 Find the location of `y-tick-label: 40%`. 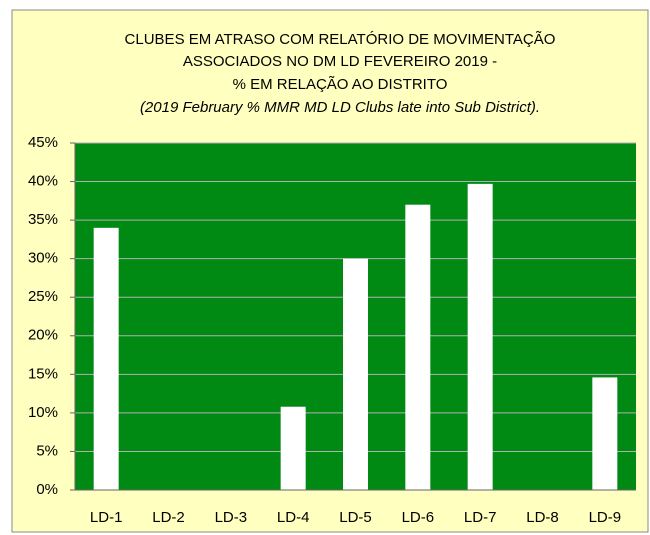

y-tick-label: 40% is located at coordinates (43, 181).